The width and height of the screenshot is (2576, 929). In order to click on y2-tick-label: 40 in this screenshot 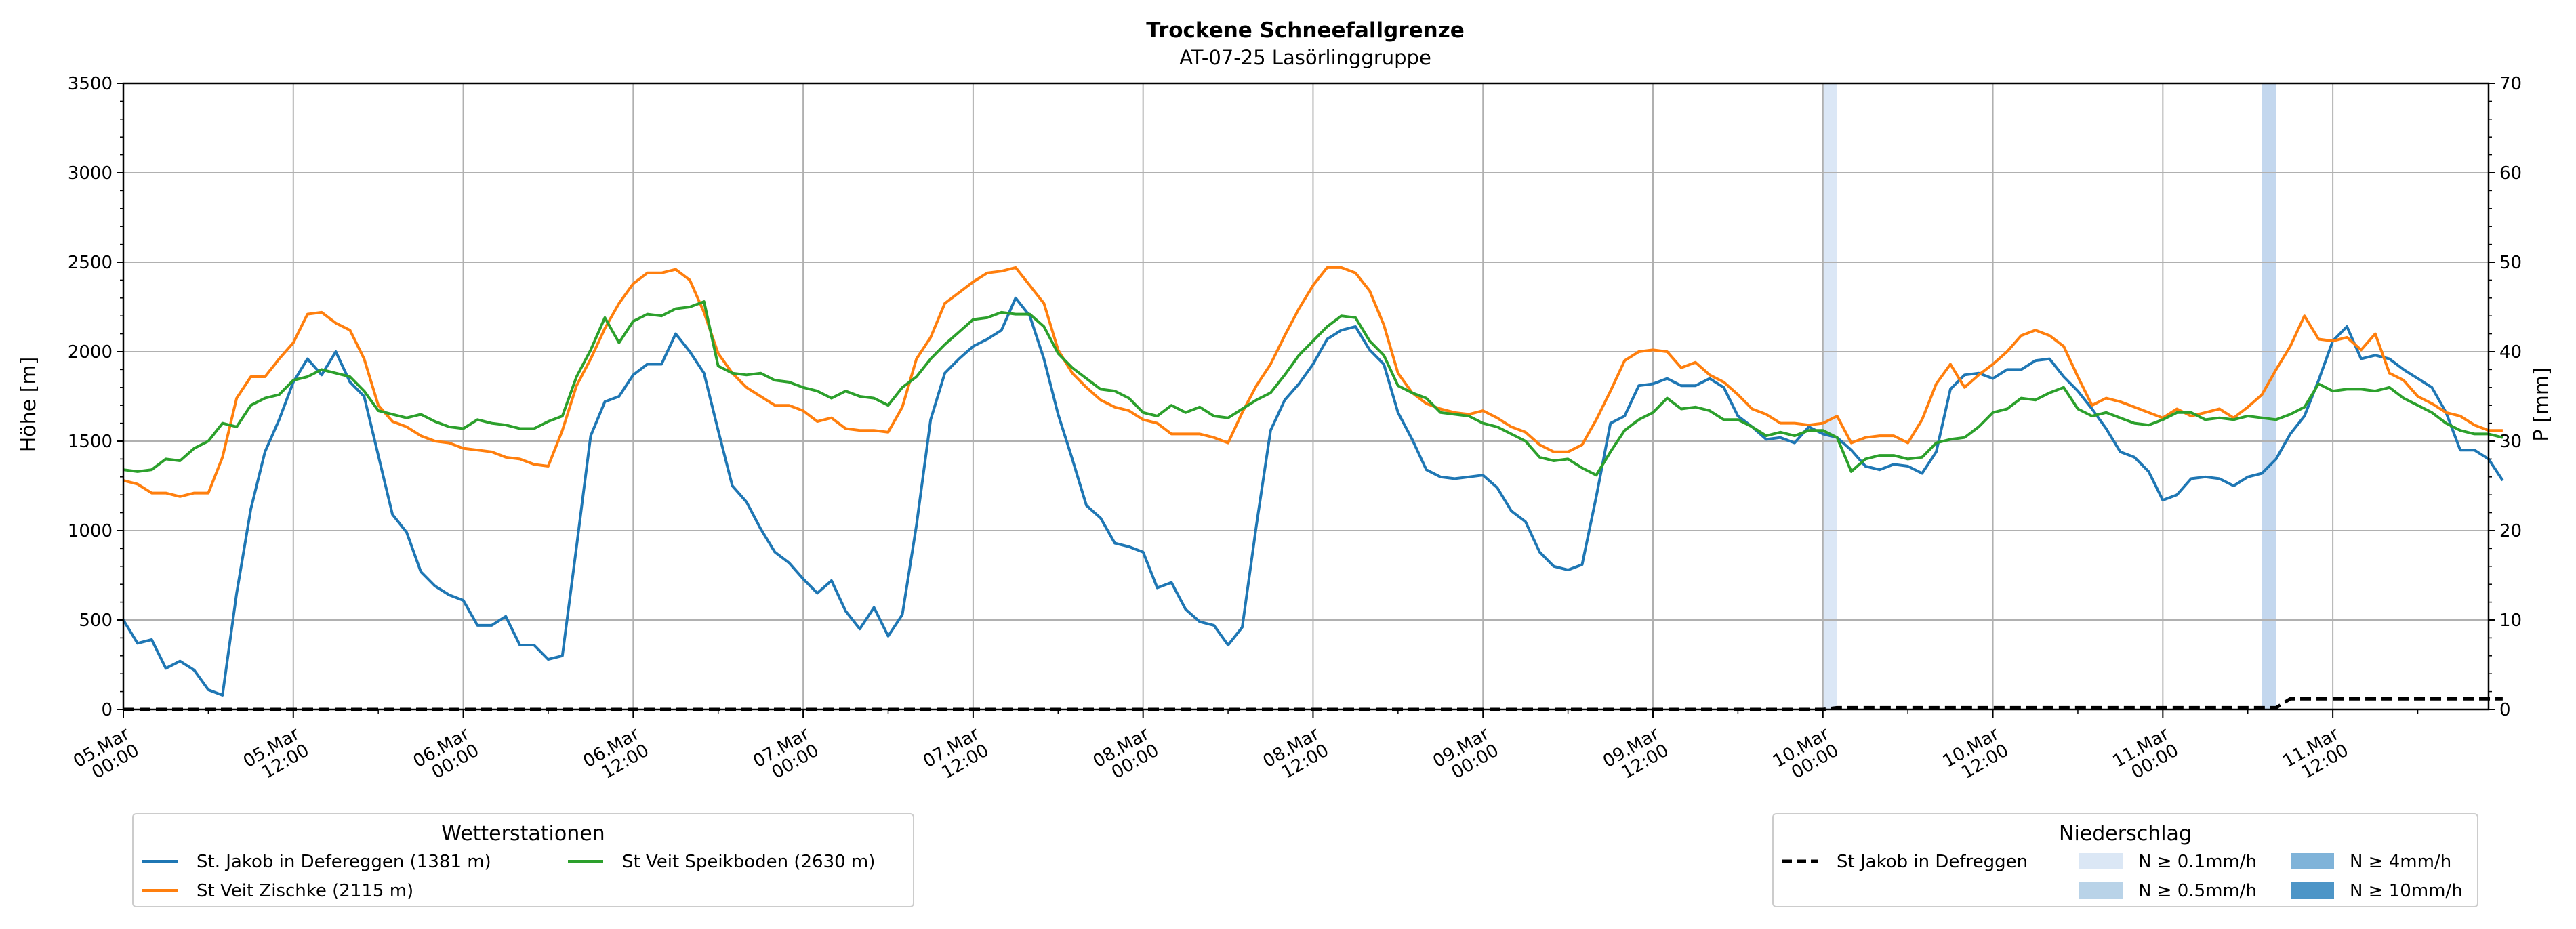, I will do `click(2510, 352)`.